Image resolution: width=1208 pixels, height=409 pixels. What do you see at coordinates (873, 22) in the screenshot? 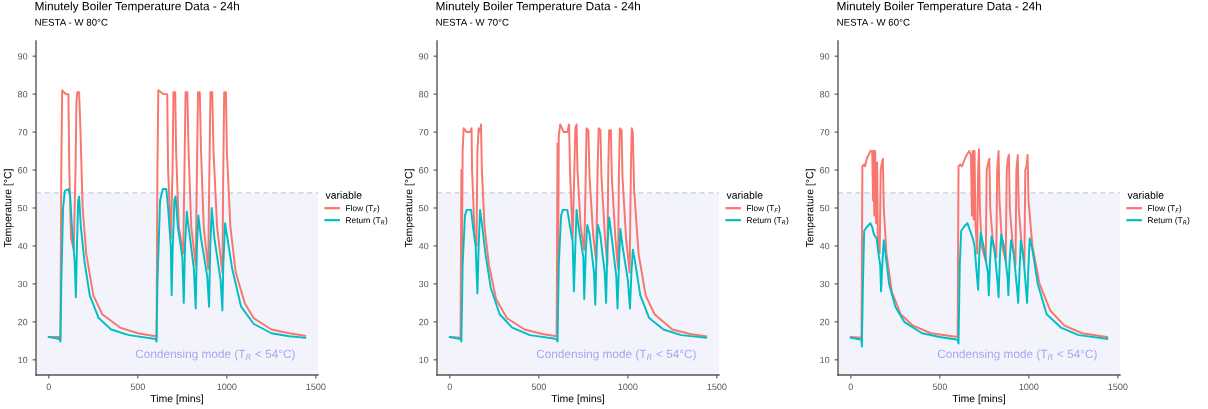
I see `chart-subtitle: NESTA - W 60°C` at bounding box center [873, 22].